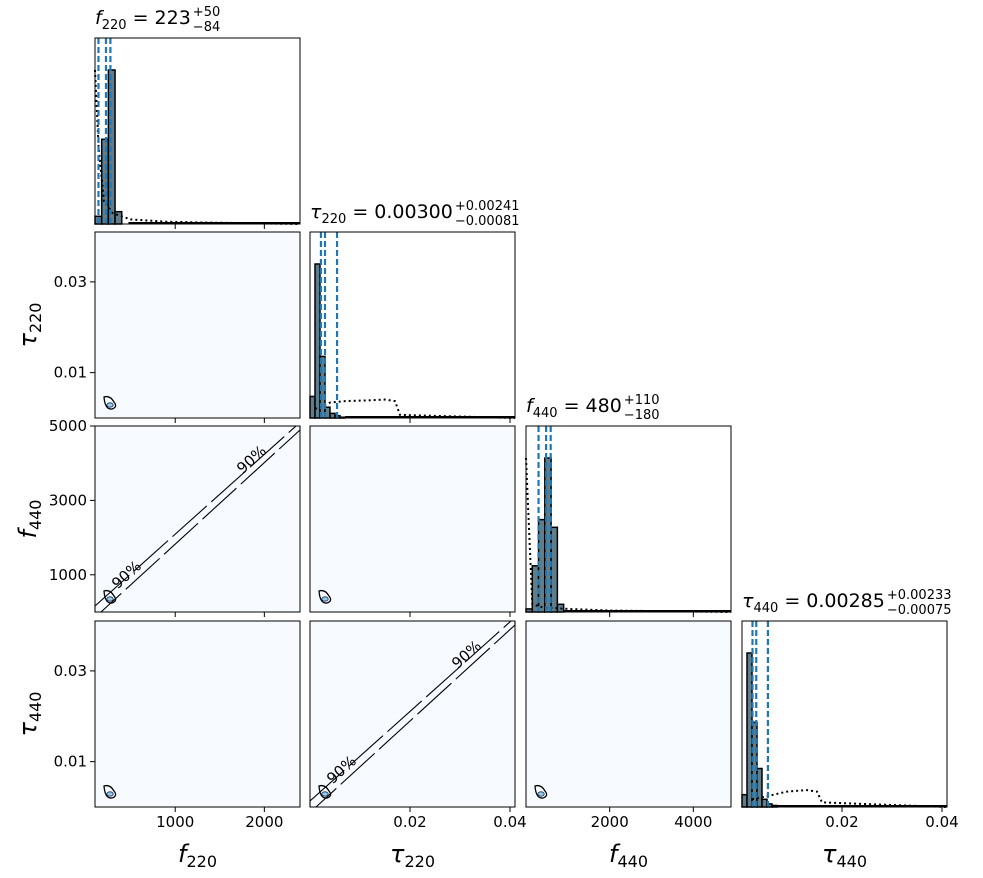 This screenshot has width=983, height=878. What do you see at coordinates (381, 214) in the screenshot?
I see `title-tau220: τ220 = 0.00300` at bounding box center [381, 214].